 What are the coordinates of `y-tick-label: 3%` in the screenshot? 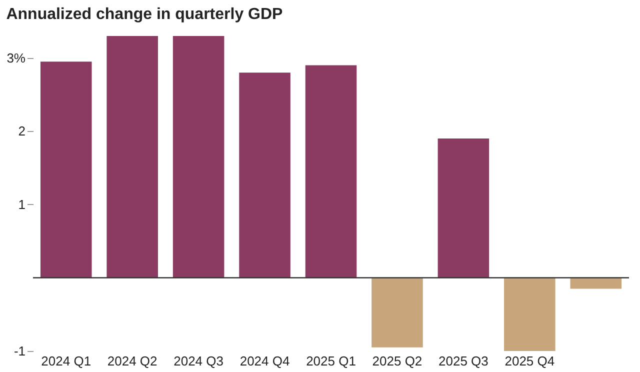 It's located at (16, 58).